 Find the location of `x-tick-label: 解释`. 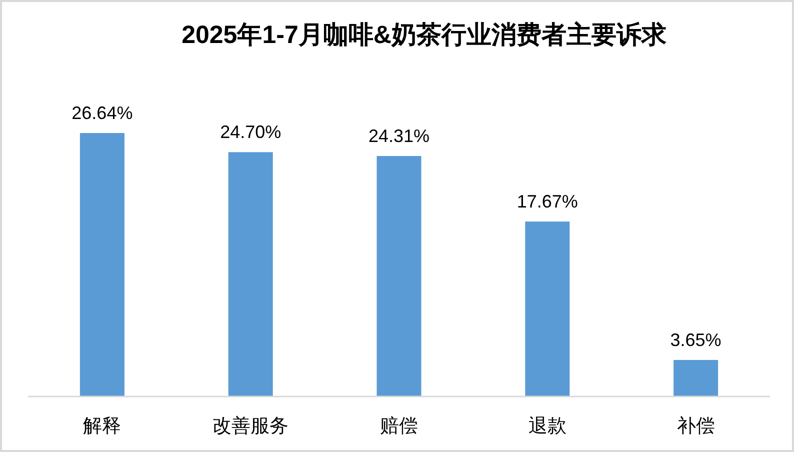

x-tick-label: 解释 is located at coordinates (102, 426).